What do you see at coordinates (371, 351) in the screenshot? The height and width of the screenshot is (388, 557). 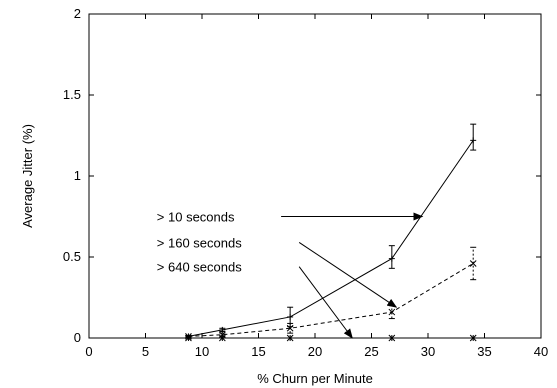 I see `x-tick-label: 25` at bounding box center [371, 351].